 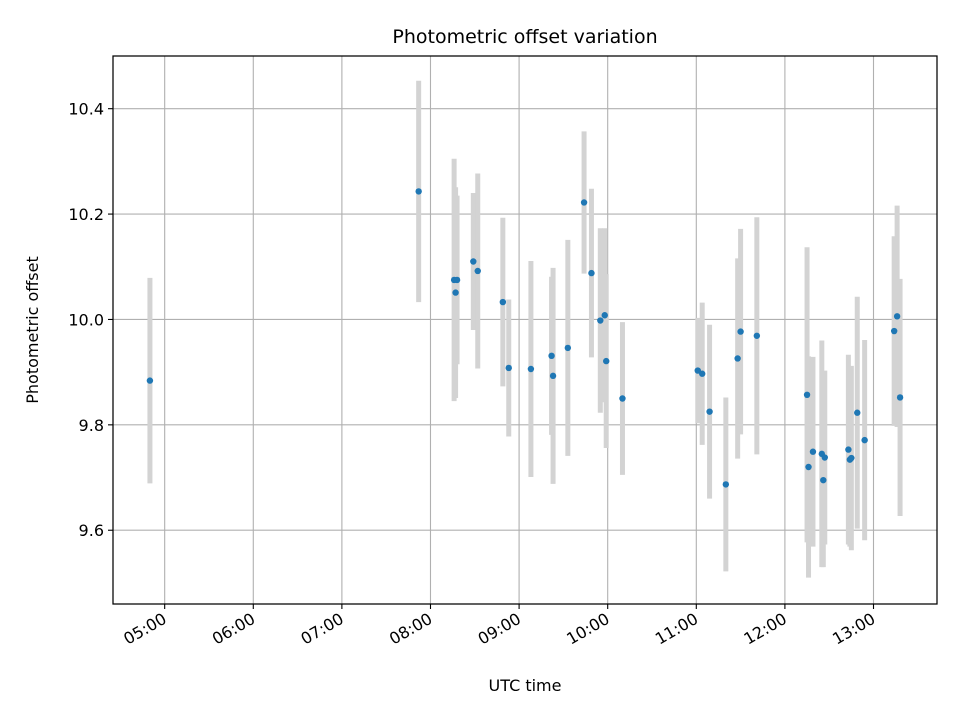 What do you see at coordinates (86, 319) in the screenshot?
I see `y-tick-label: 10.0` at bounding box center [86, 319].